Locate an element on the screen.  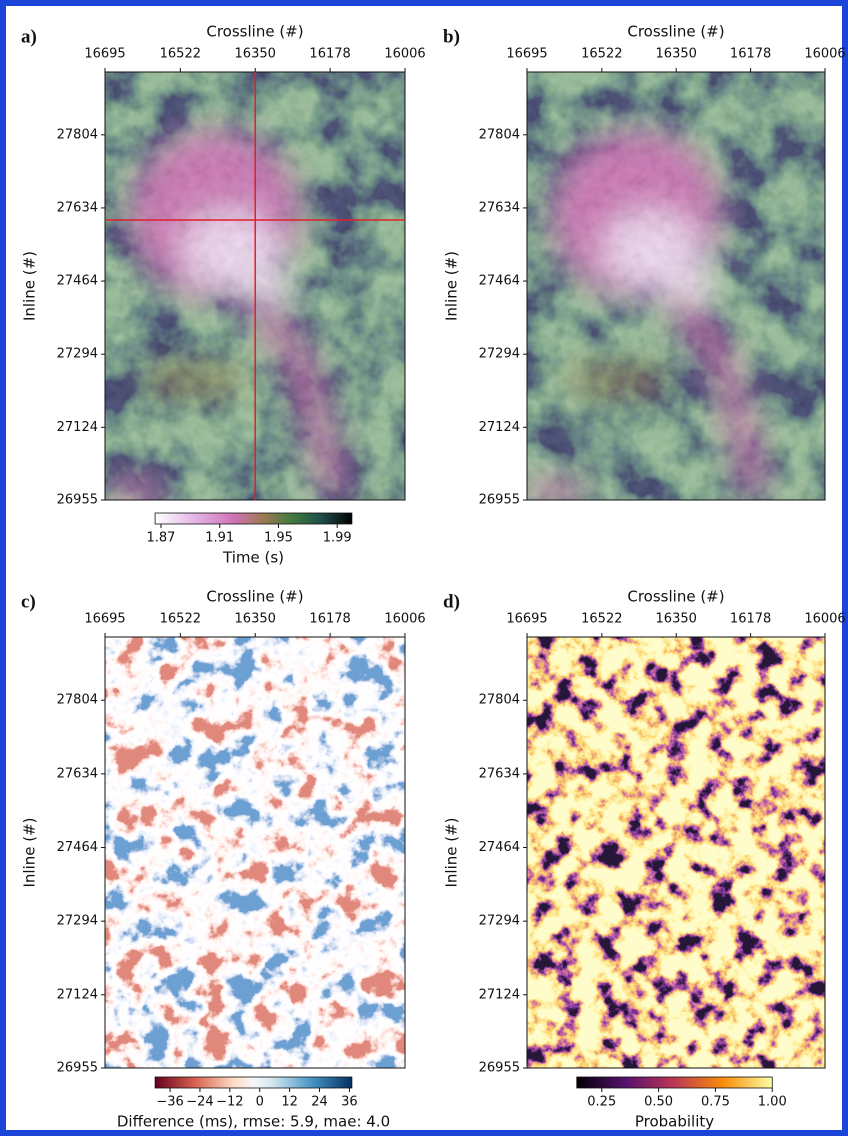
colorbar-tick-label: 1.99 is located at coordinates (337, 538).